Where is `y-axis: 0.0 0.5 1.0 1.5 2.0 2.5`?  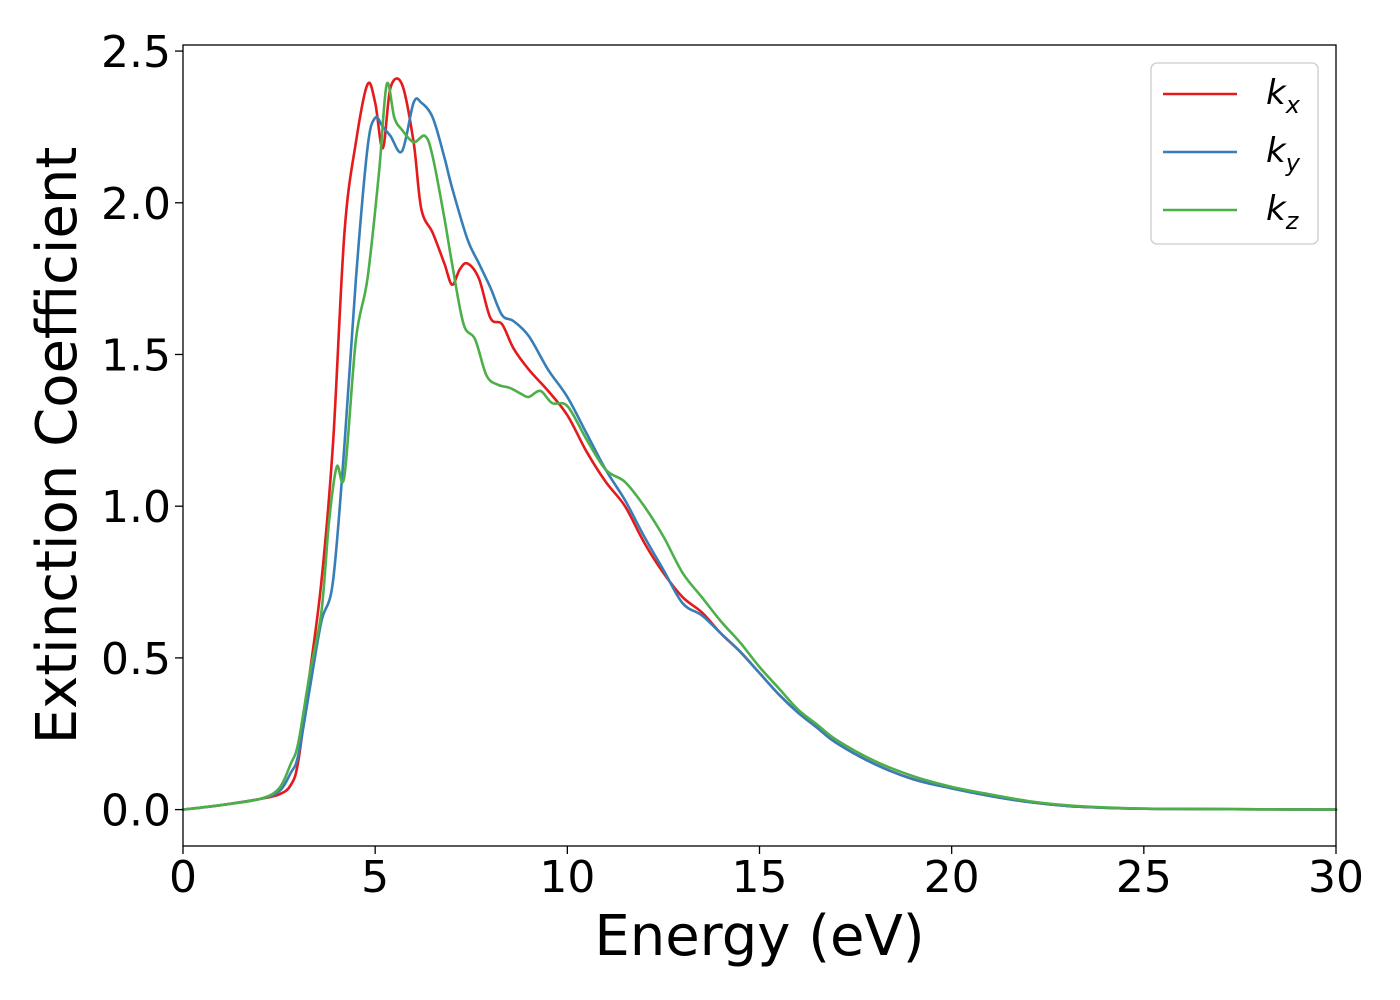
y-axis: 0.0 0.5 1.0 1.5 2.0 2.5 is located at coordinates (142, 432).